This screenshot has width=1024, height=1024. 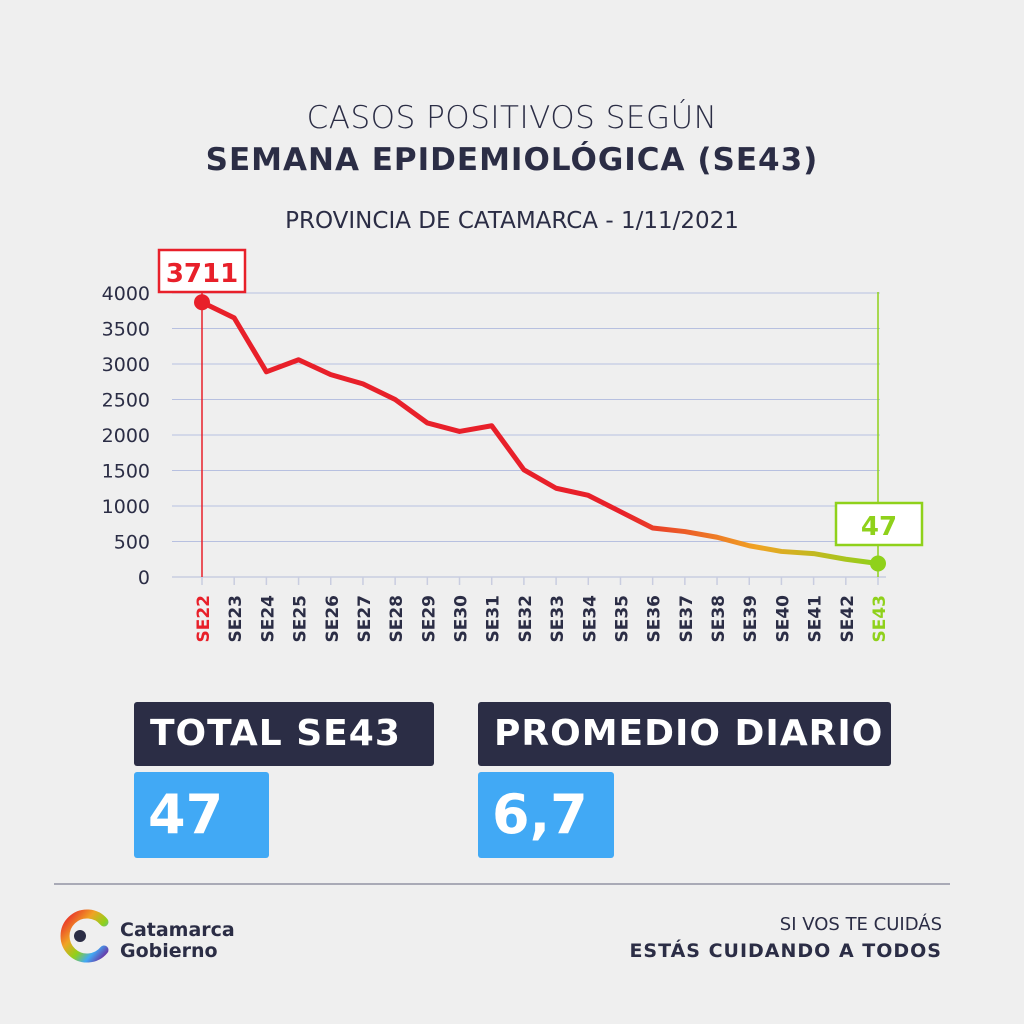 What do you see at coordinates (751, 619) in the screenshot?
I see `x-tick-label: SE39` at bounding box center [751, 619].